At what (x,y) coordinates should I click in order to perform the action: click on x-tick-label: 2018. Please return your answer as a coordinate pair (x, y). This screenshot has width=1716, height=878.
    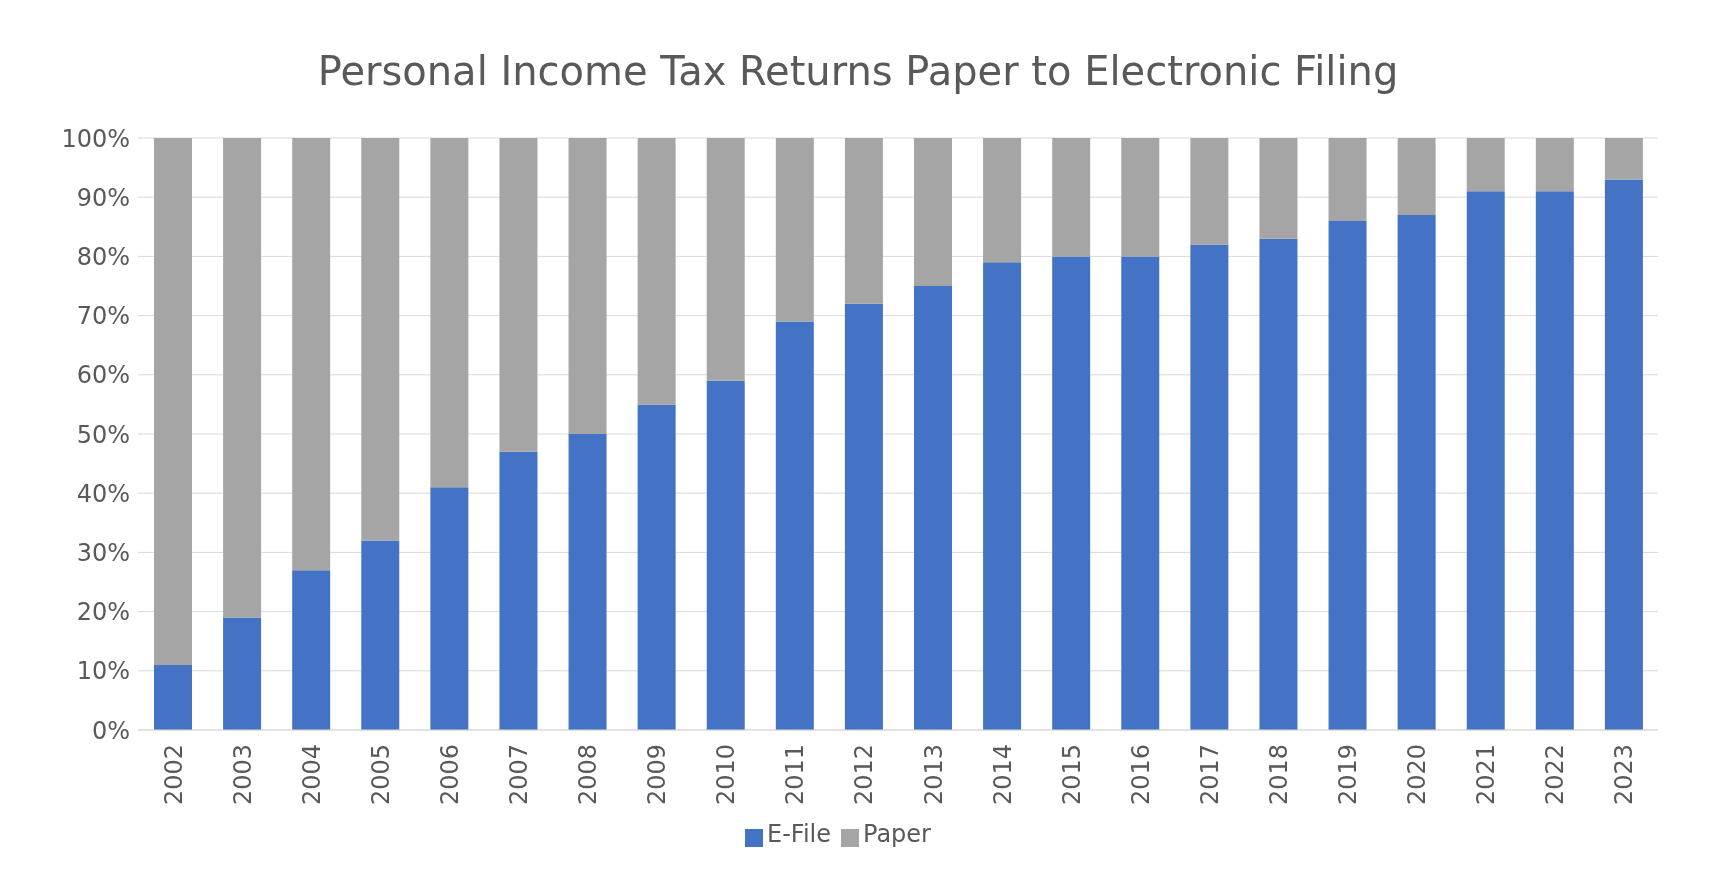
    Looking at the image, I should click on (1279, 775).